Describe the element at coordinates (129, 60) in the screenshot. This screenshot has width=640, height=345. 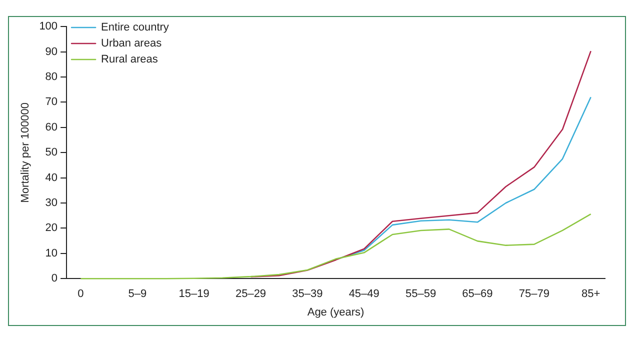
I see `legend-label: Rural areas` at that location.